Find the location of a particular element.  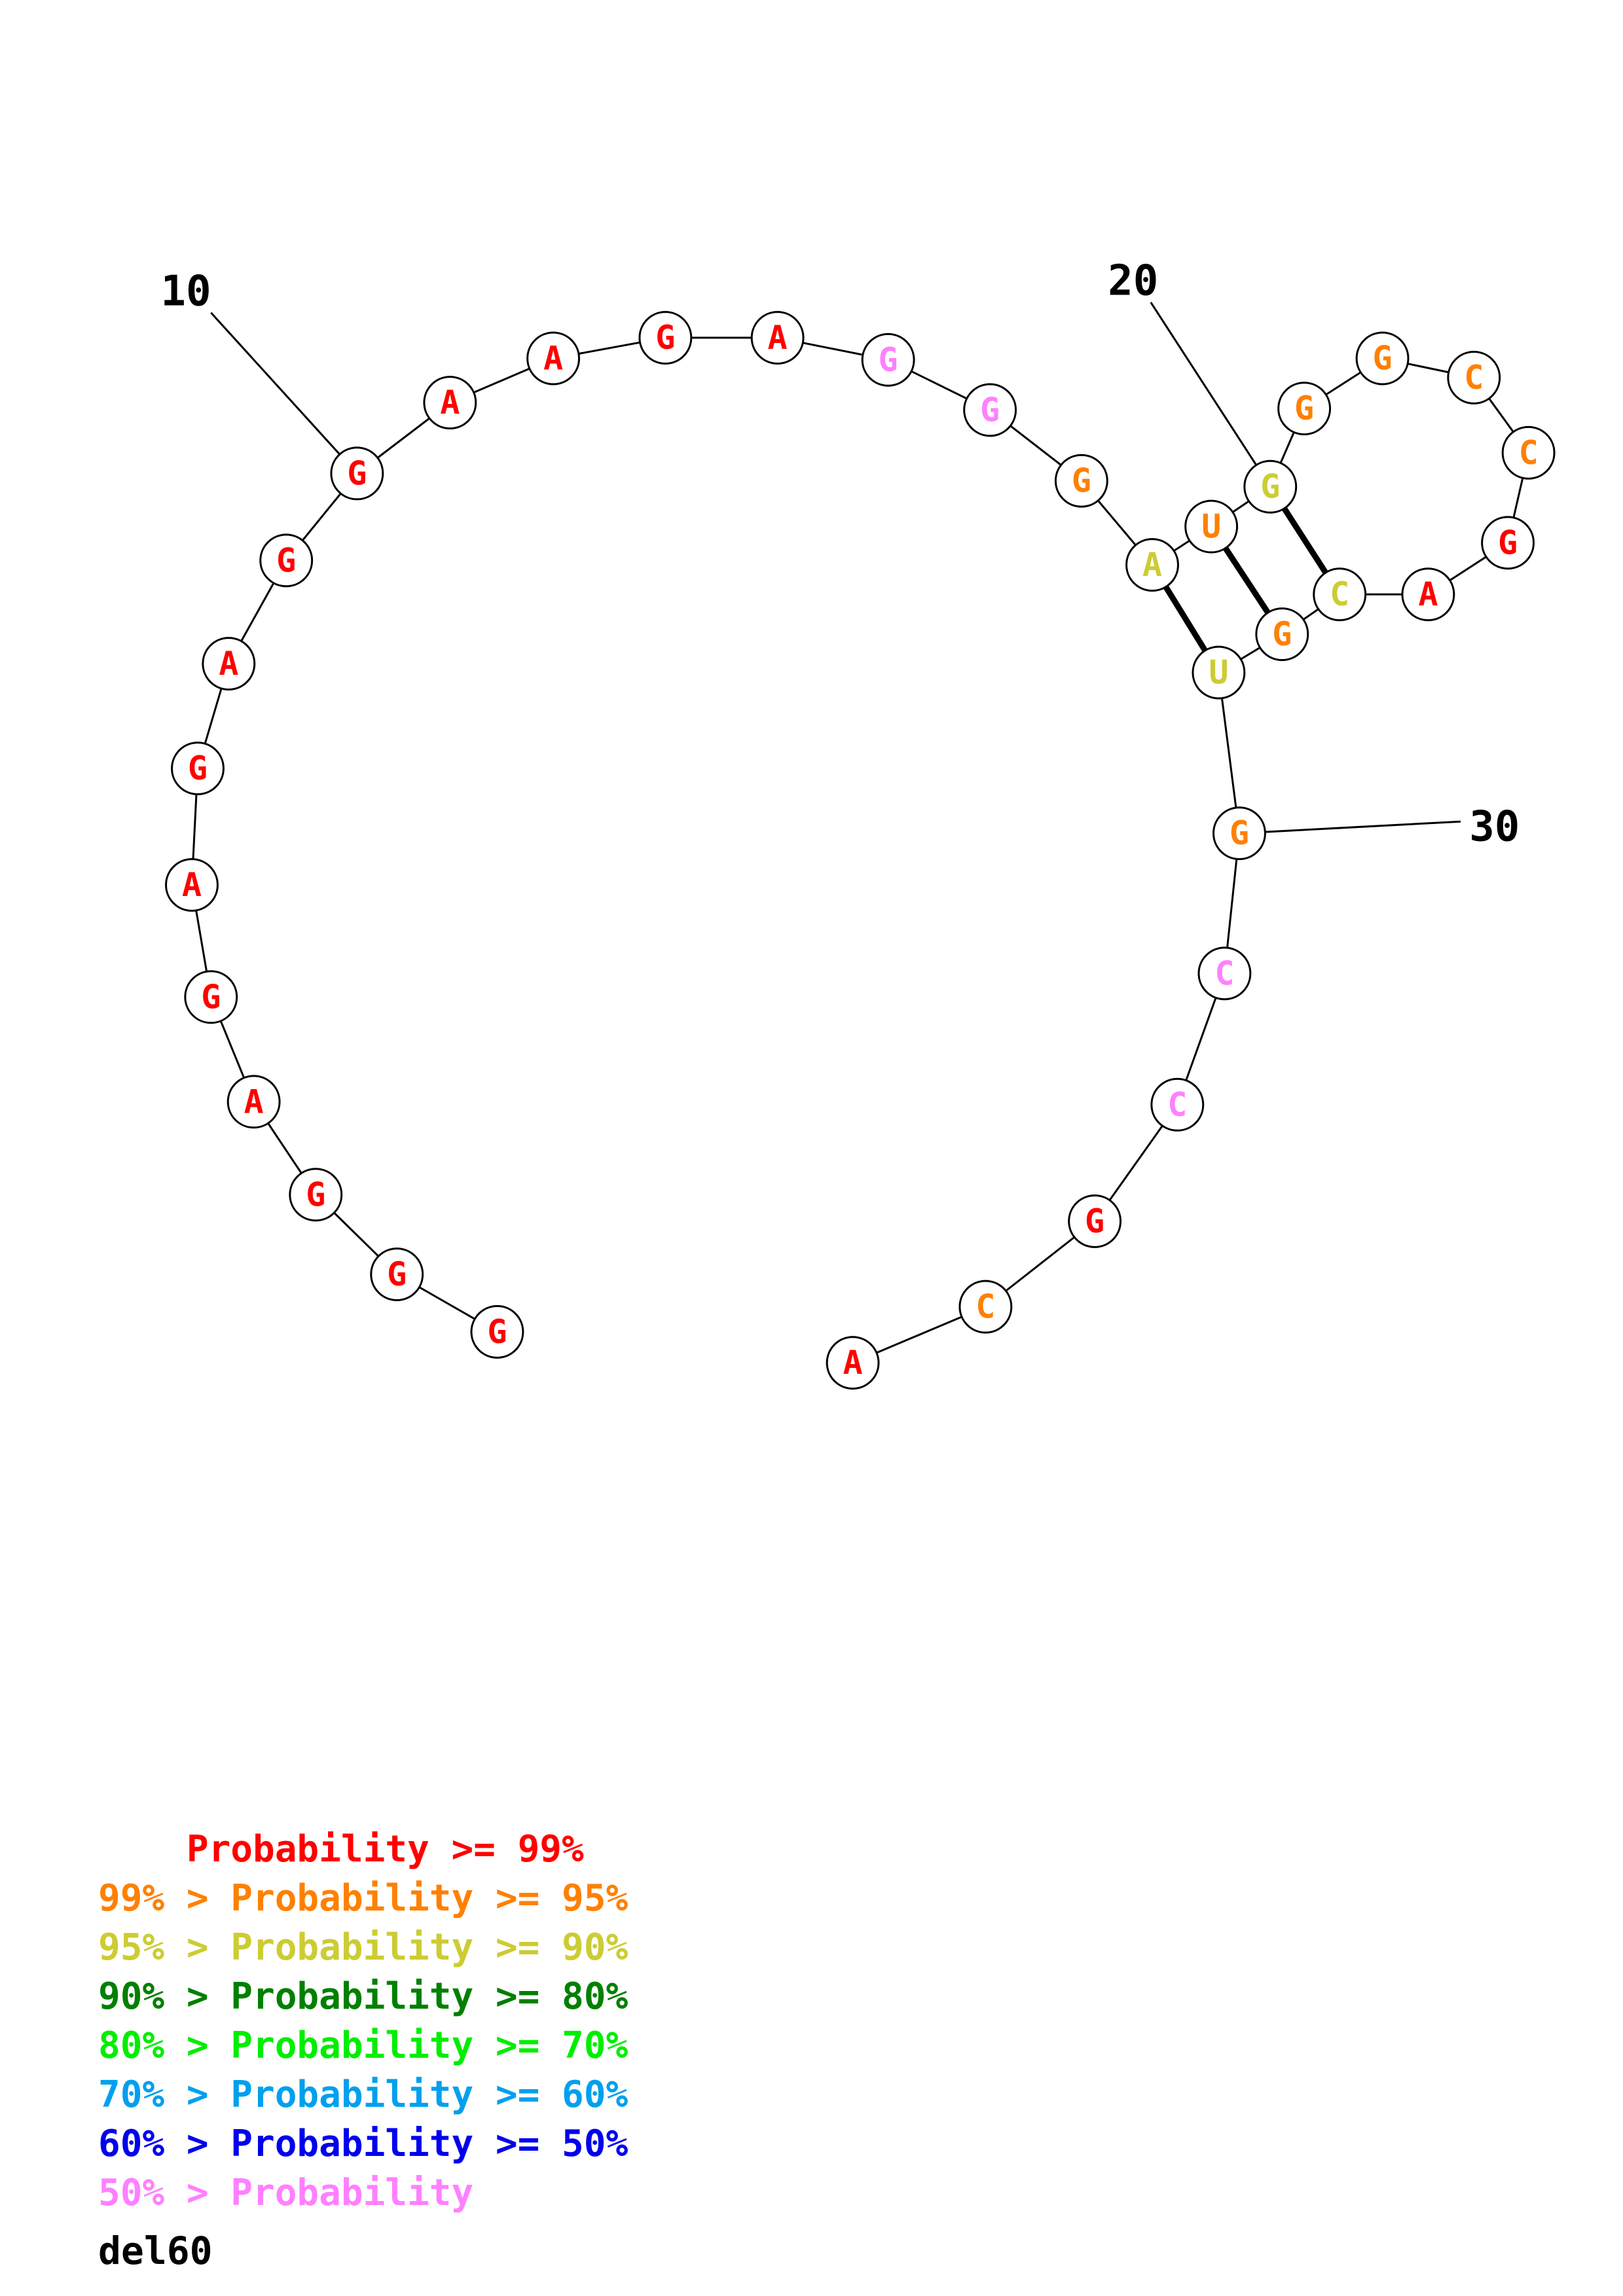

legend-entry: 95% > Probability >= 90% is located at coordinates (363, 1947).